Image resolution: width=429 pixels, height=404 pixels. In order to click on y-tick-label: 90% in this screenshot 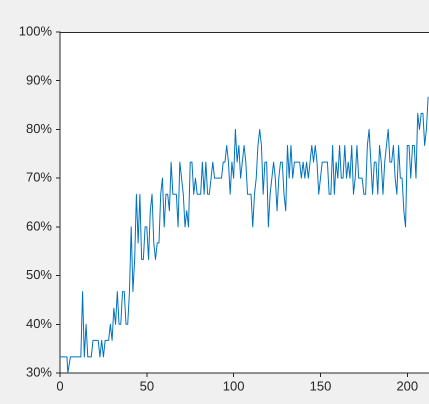, I will do `click(39, 80)`.